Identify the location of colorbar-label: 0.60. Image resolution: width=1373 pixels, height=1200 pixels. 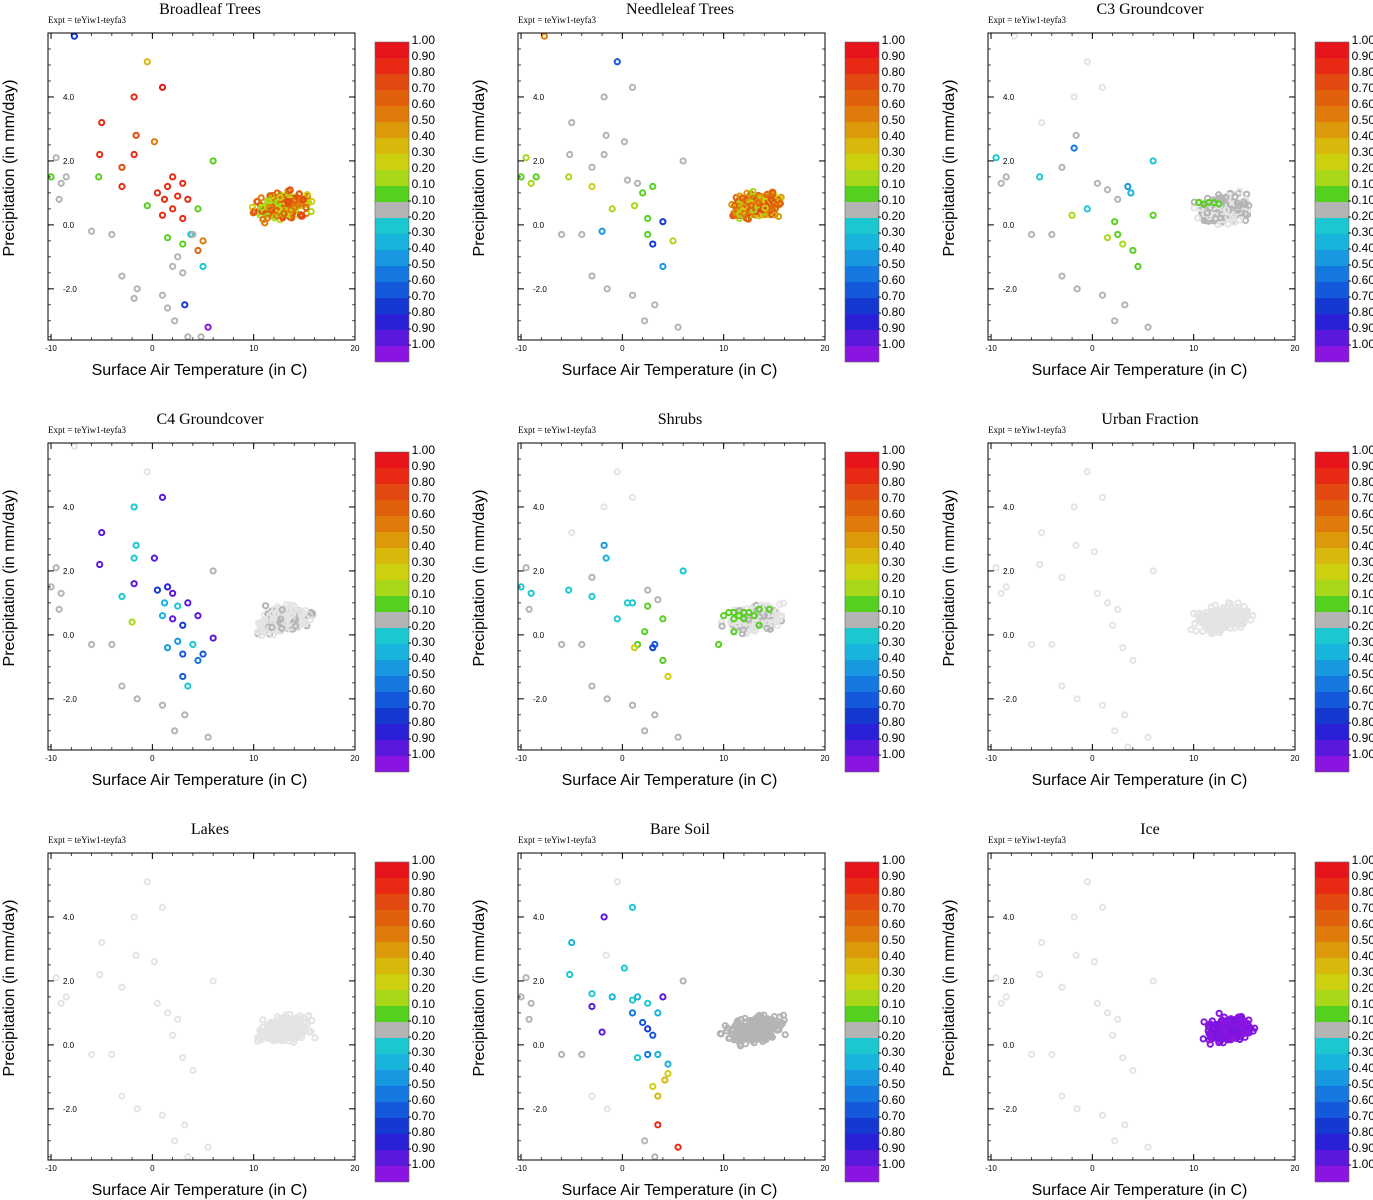
(424, 924).